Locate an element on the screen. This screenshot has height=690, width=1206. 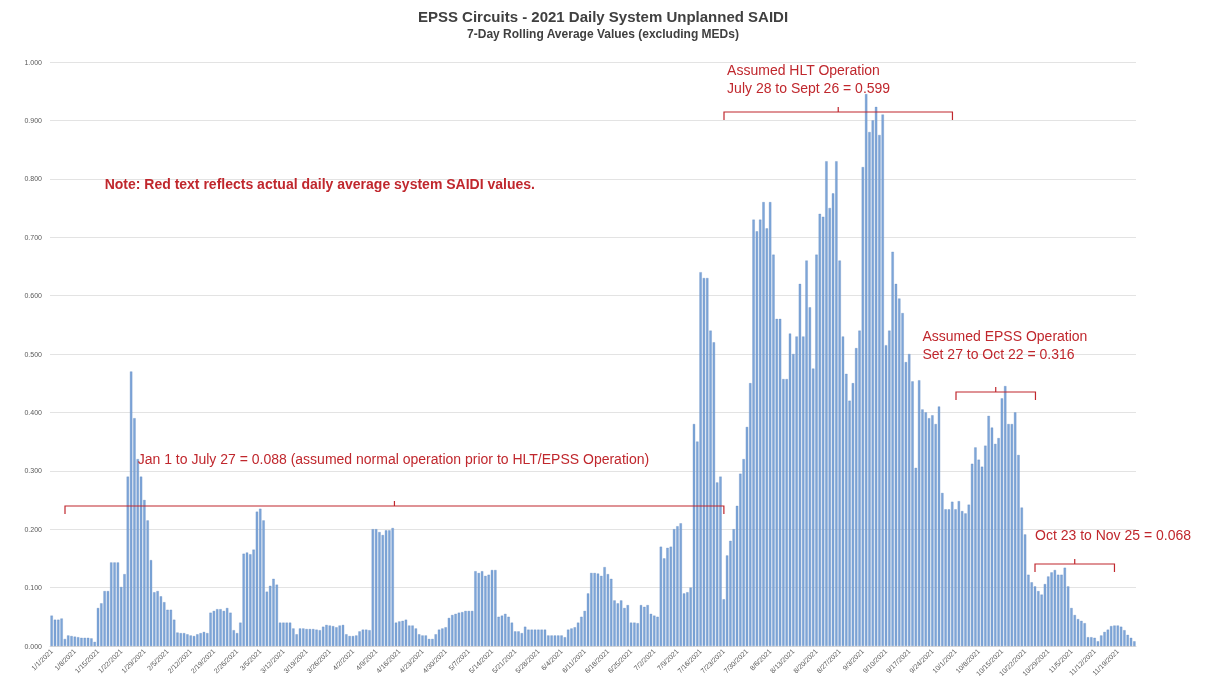
annotation: Note: Red text reflects actual daily average system SAIDI values. is located at coordinates (319, 184).